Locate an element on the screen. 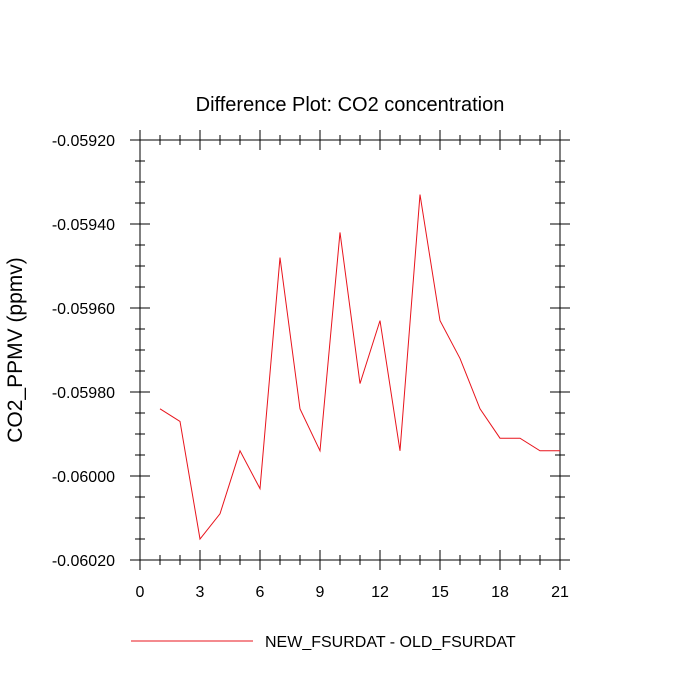 The width and height of the screenshot is (700, 700). y-axis-label: CO2_PPMV (ppmv) is located at coordinates (15, 350).